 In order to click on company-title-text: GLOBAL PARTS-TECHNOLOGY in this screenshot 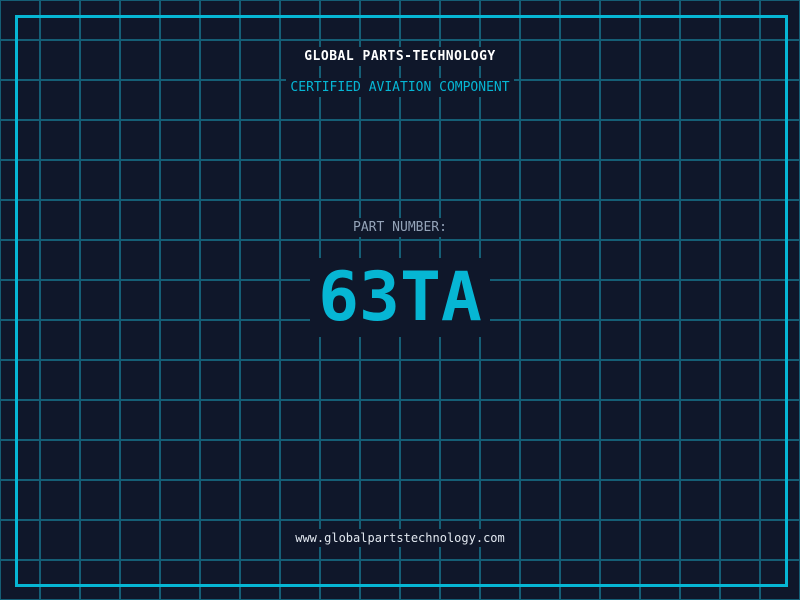, I will do `click(400, 56)`.